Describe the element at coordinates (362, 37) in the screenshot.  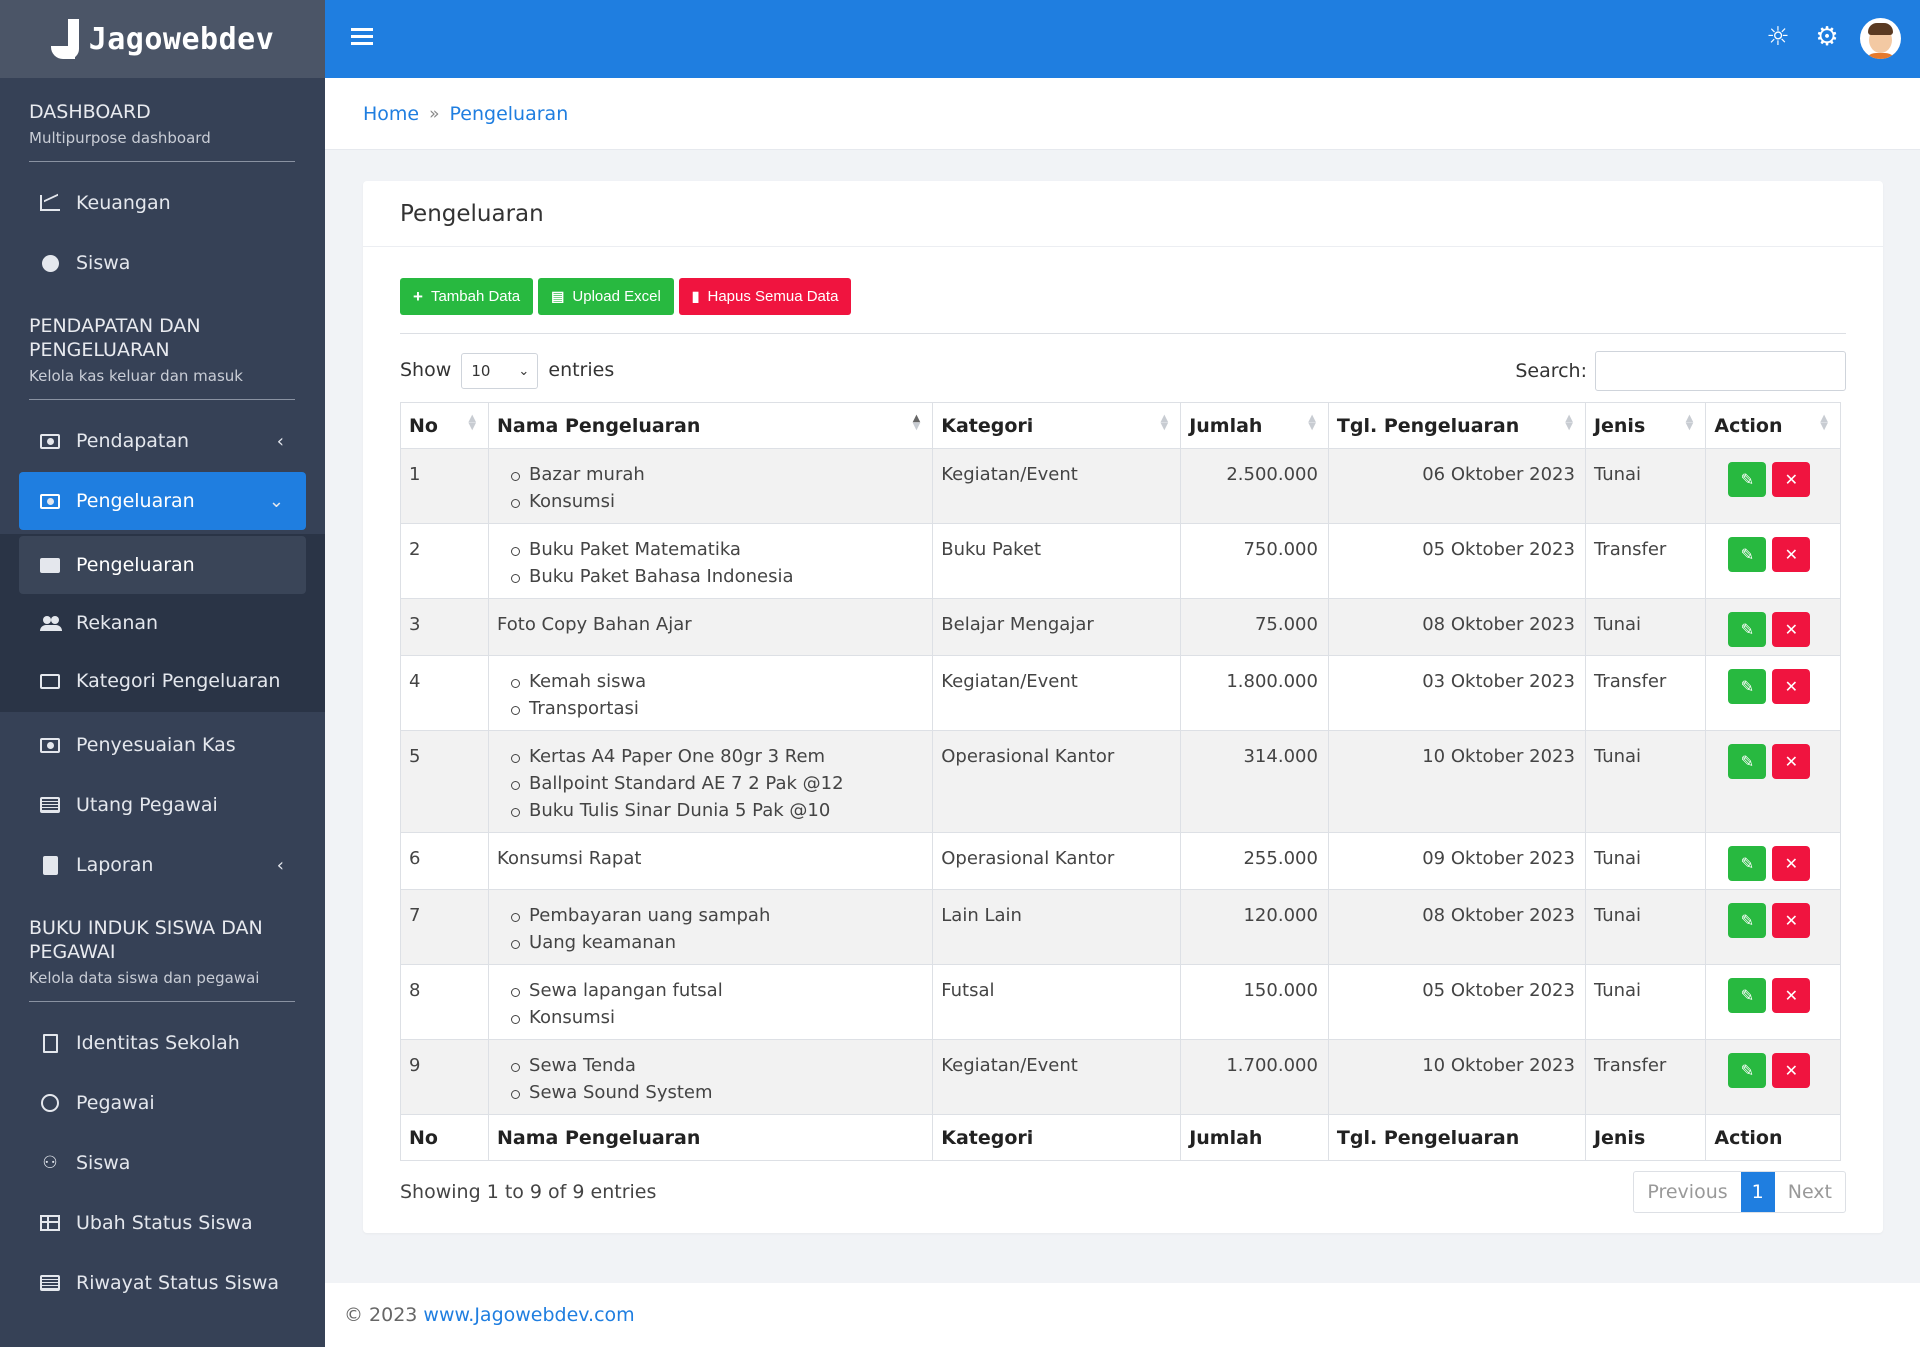
I see `hamburger-menu-icon` at that location.